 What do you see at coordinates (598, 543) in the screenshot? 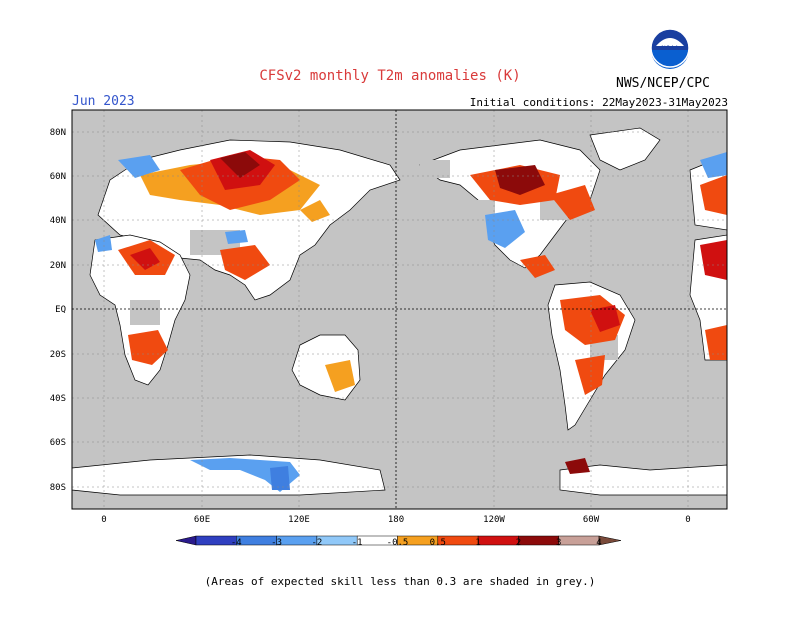
I see `colorbar-tick-label: 4` at bounding box center [598, 543].